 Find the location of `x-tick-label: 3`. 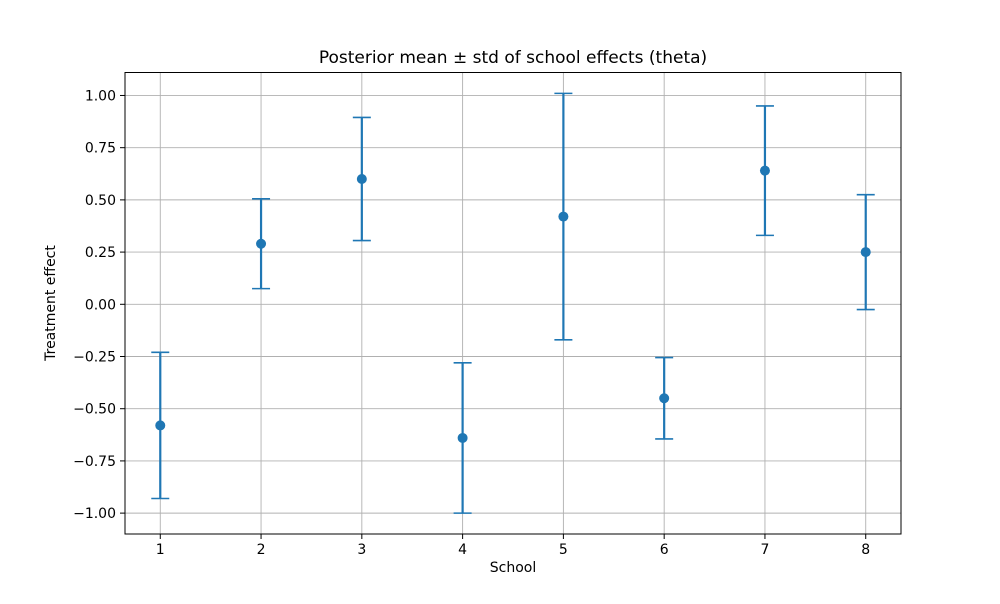

x-tick-label: 3 is located at coordinates (361, 550).